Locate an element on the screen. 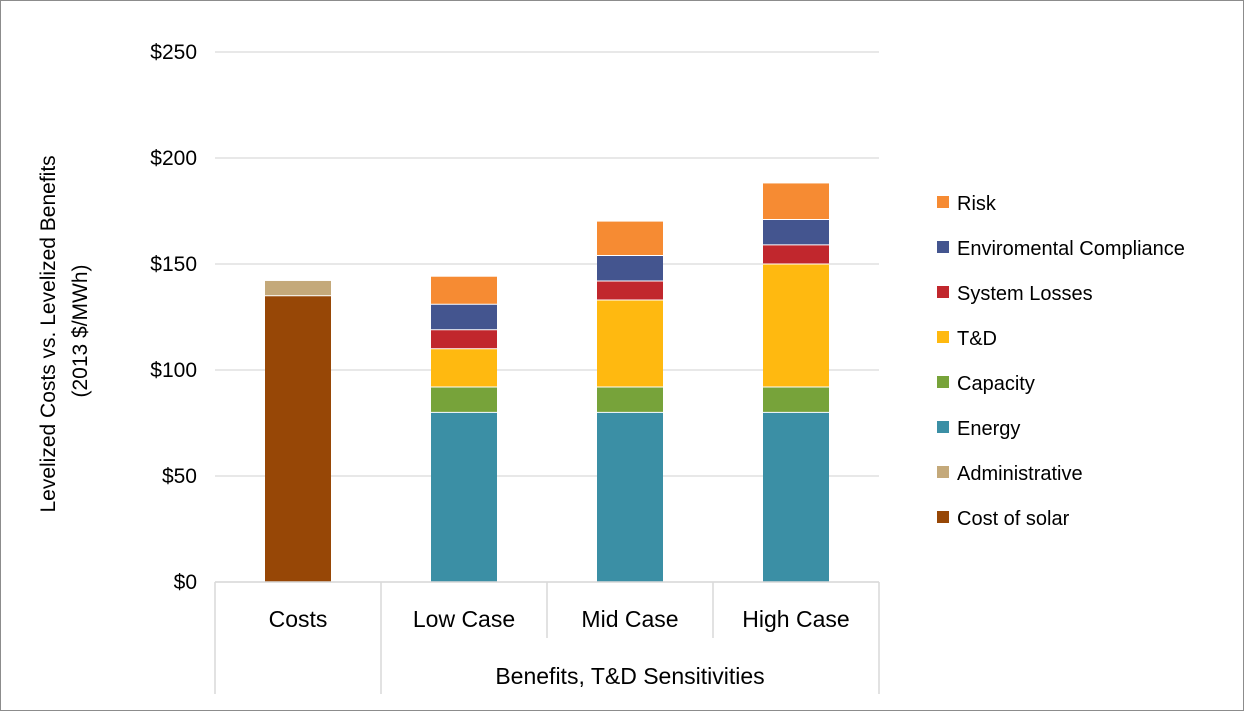 This screenshot has height=712, width=1244. legend-label: T&D is located at coordinates (977, 339).